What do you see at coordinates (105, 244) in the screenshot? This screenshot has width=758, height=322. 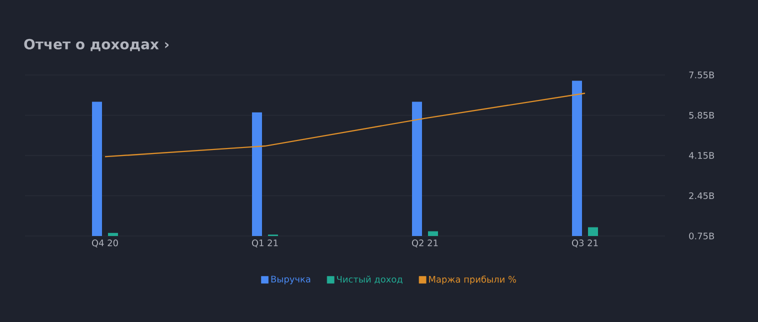 I see `x-tick-label: Q4 20` at bounding box center [105, 244].